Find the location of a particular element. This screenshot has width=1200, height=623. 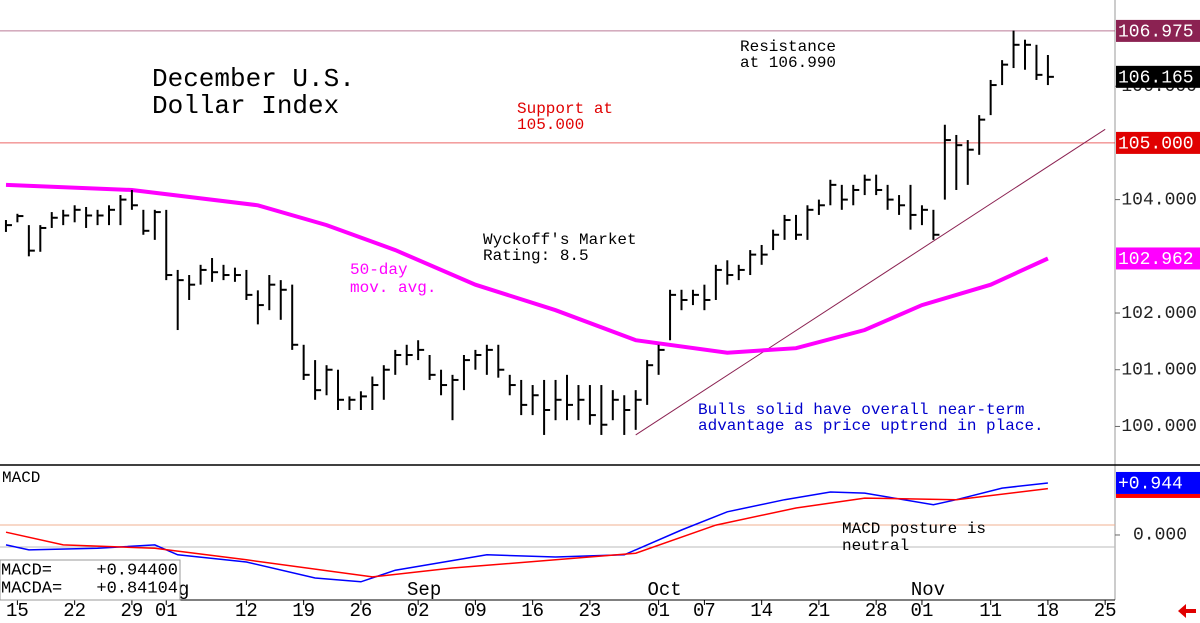

readout-name: MACDA= is located at coordinates (31, 588).